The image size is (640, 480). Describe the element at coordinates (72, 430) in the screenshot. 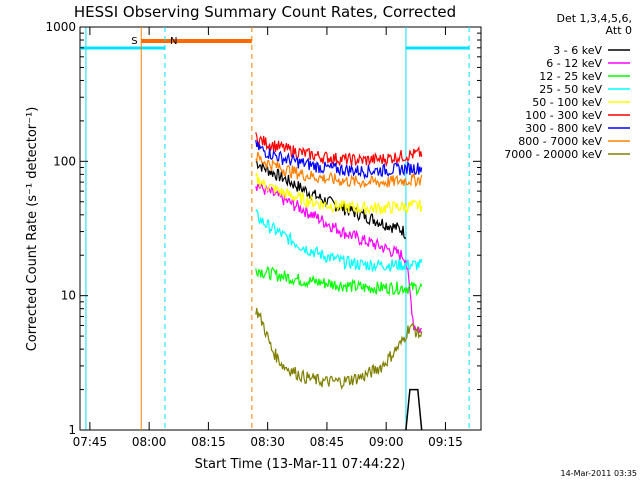

I see `y-tick-label-0: 1` at that location.